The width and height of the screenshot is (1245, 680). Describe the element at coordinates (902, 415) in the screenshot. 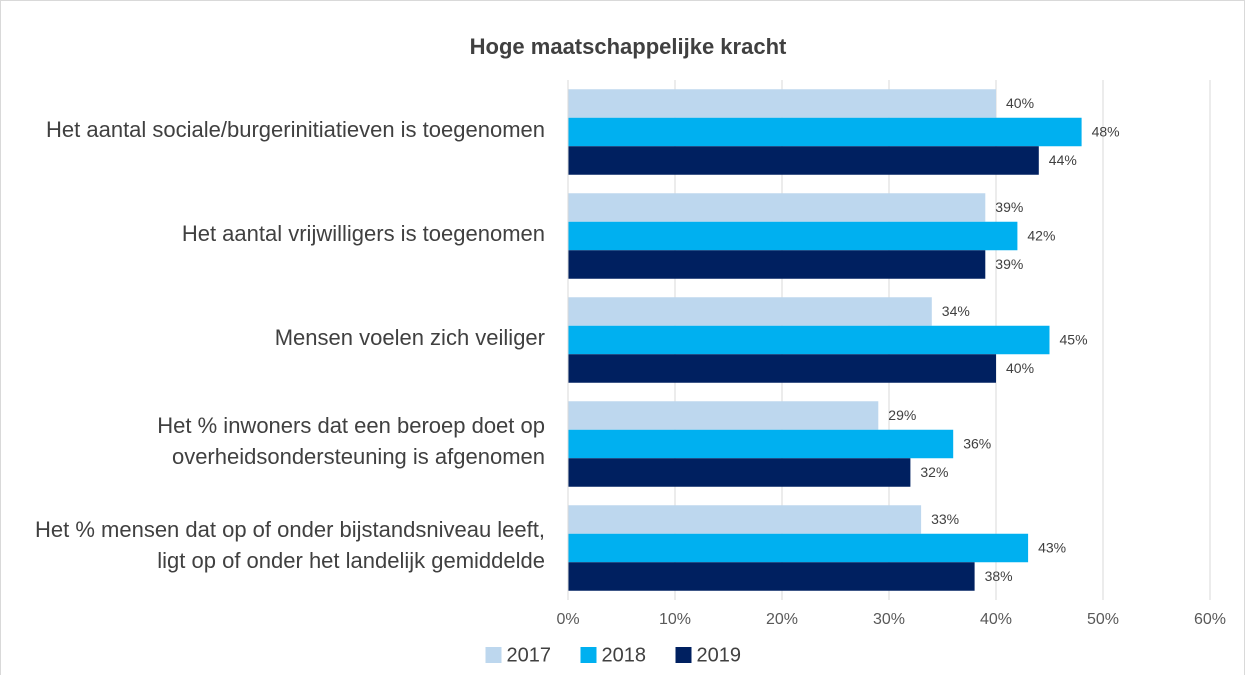

I see `data-label: 29%` at that location.